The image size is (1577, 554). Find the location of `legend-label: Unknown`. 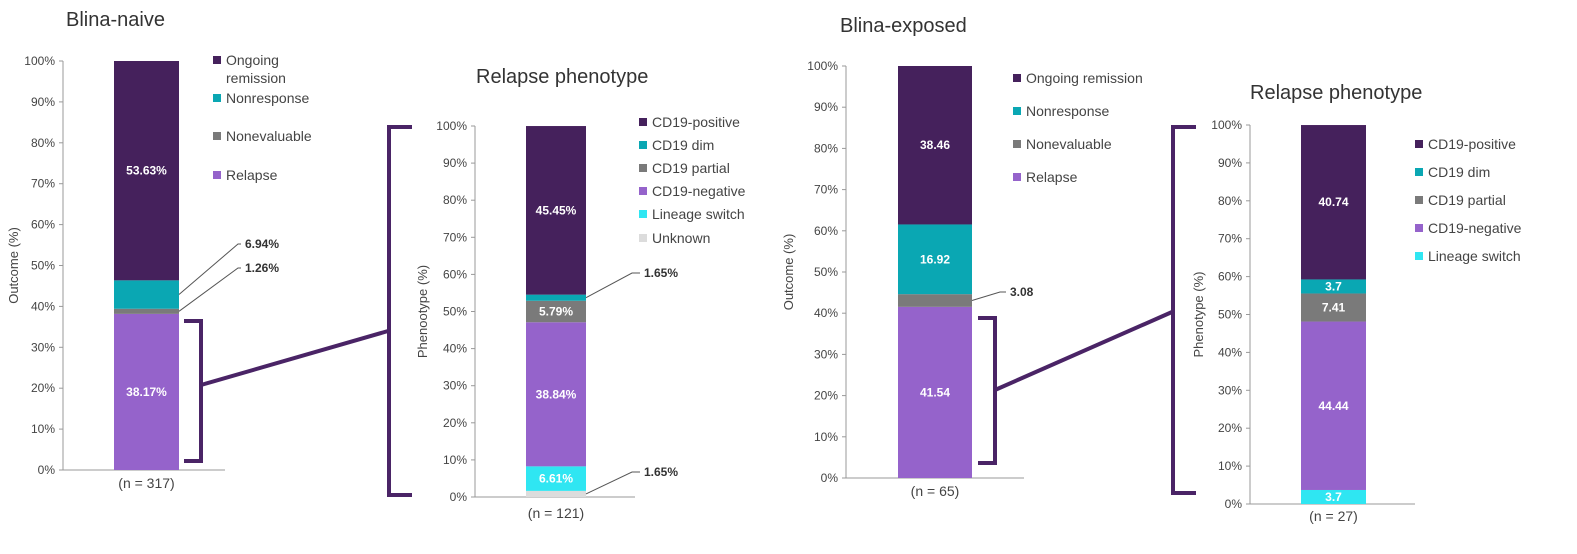

legend-label: Unknown is located at coordinates (681, 238).